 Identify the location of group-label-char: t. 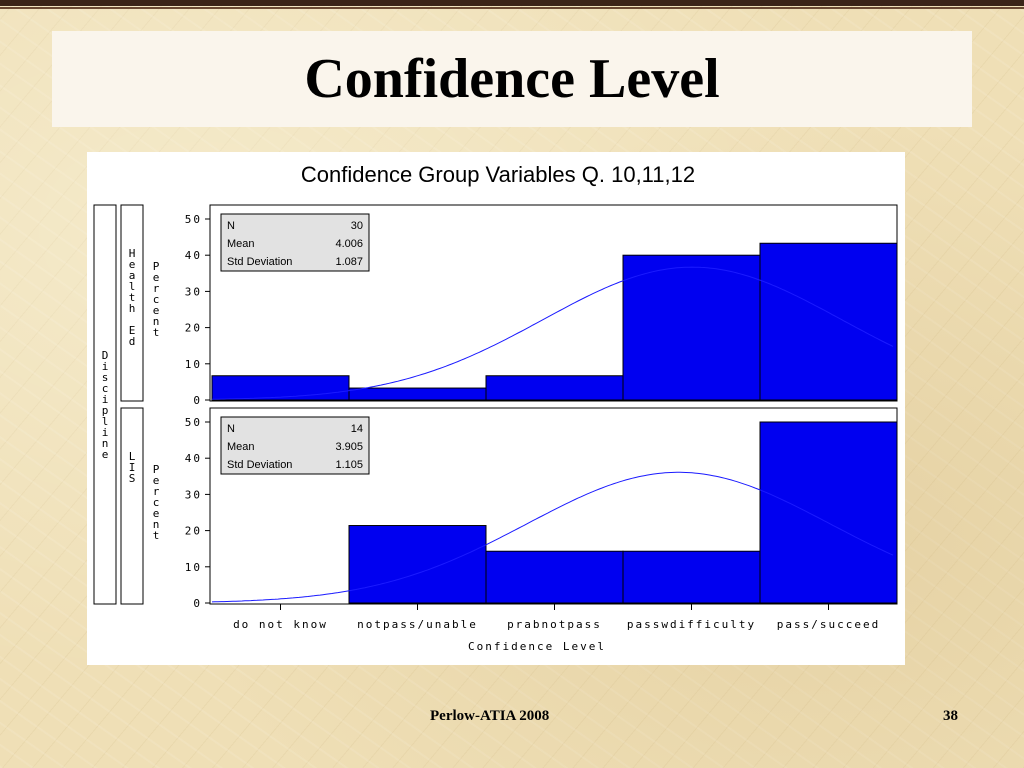
(132, 297).